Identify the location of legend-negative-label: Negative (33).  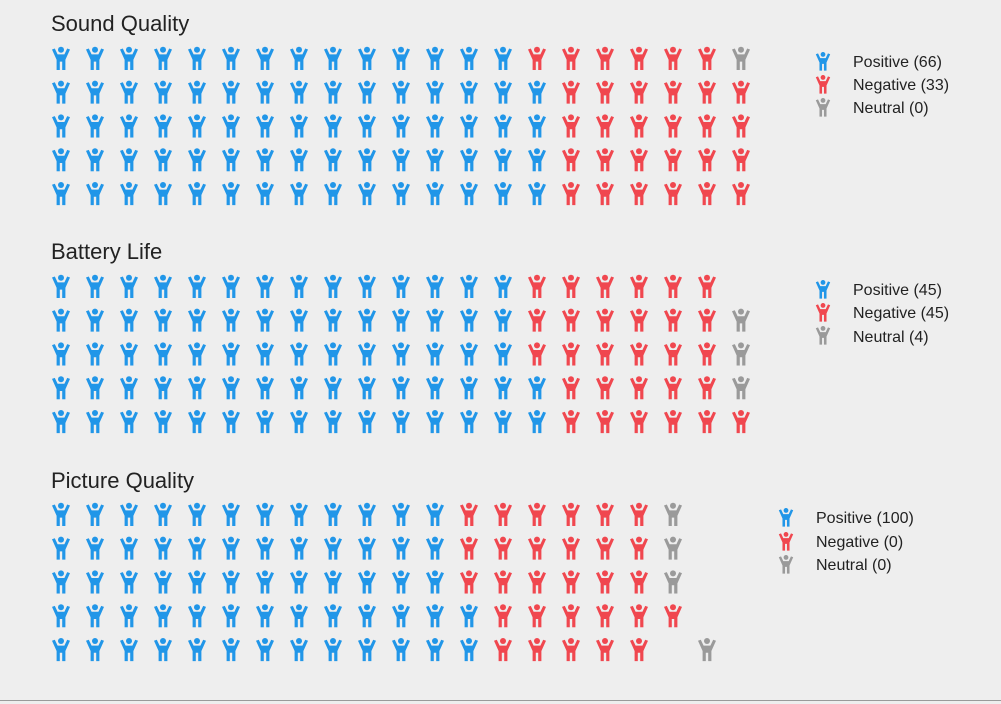
(901, 85).